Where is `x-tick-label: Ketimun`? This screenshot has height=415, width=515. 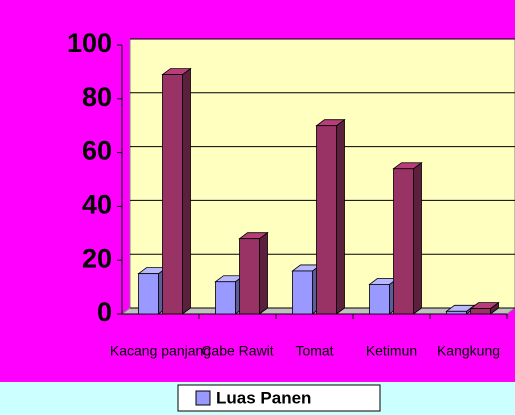
x-tick-label: Ketimun is located at coordinates (391, 351).